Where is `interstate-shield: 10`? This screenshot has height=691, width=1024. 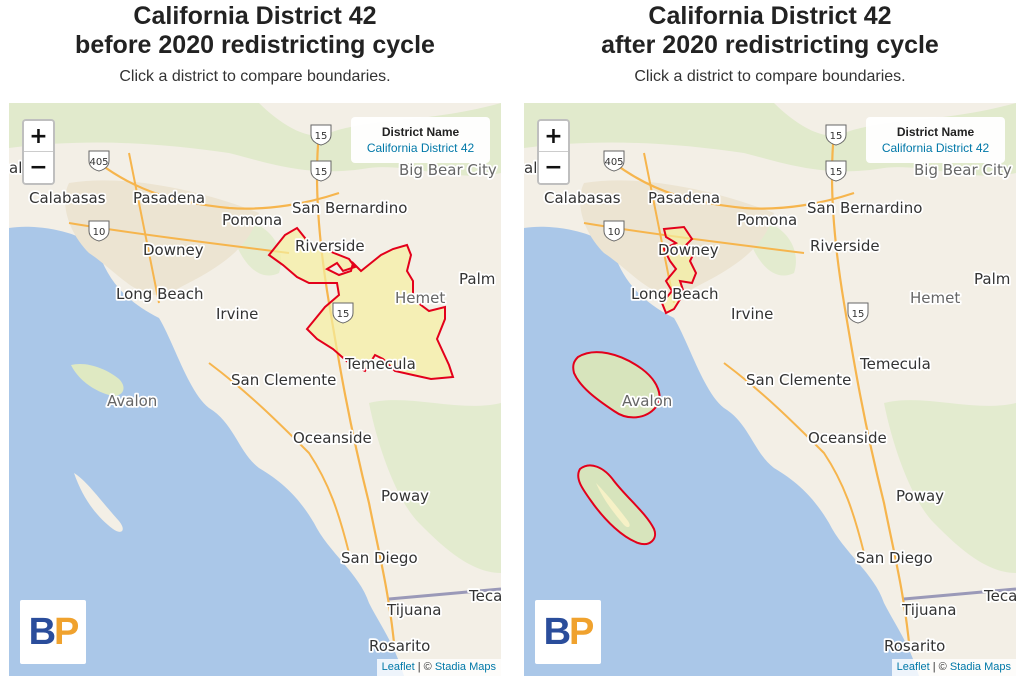
interstate-shield: 10 is located at coordinates (99, 231).